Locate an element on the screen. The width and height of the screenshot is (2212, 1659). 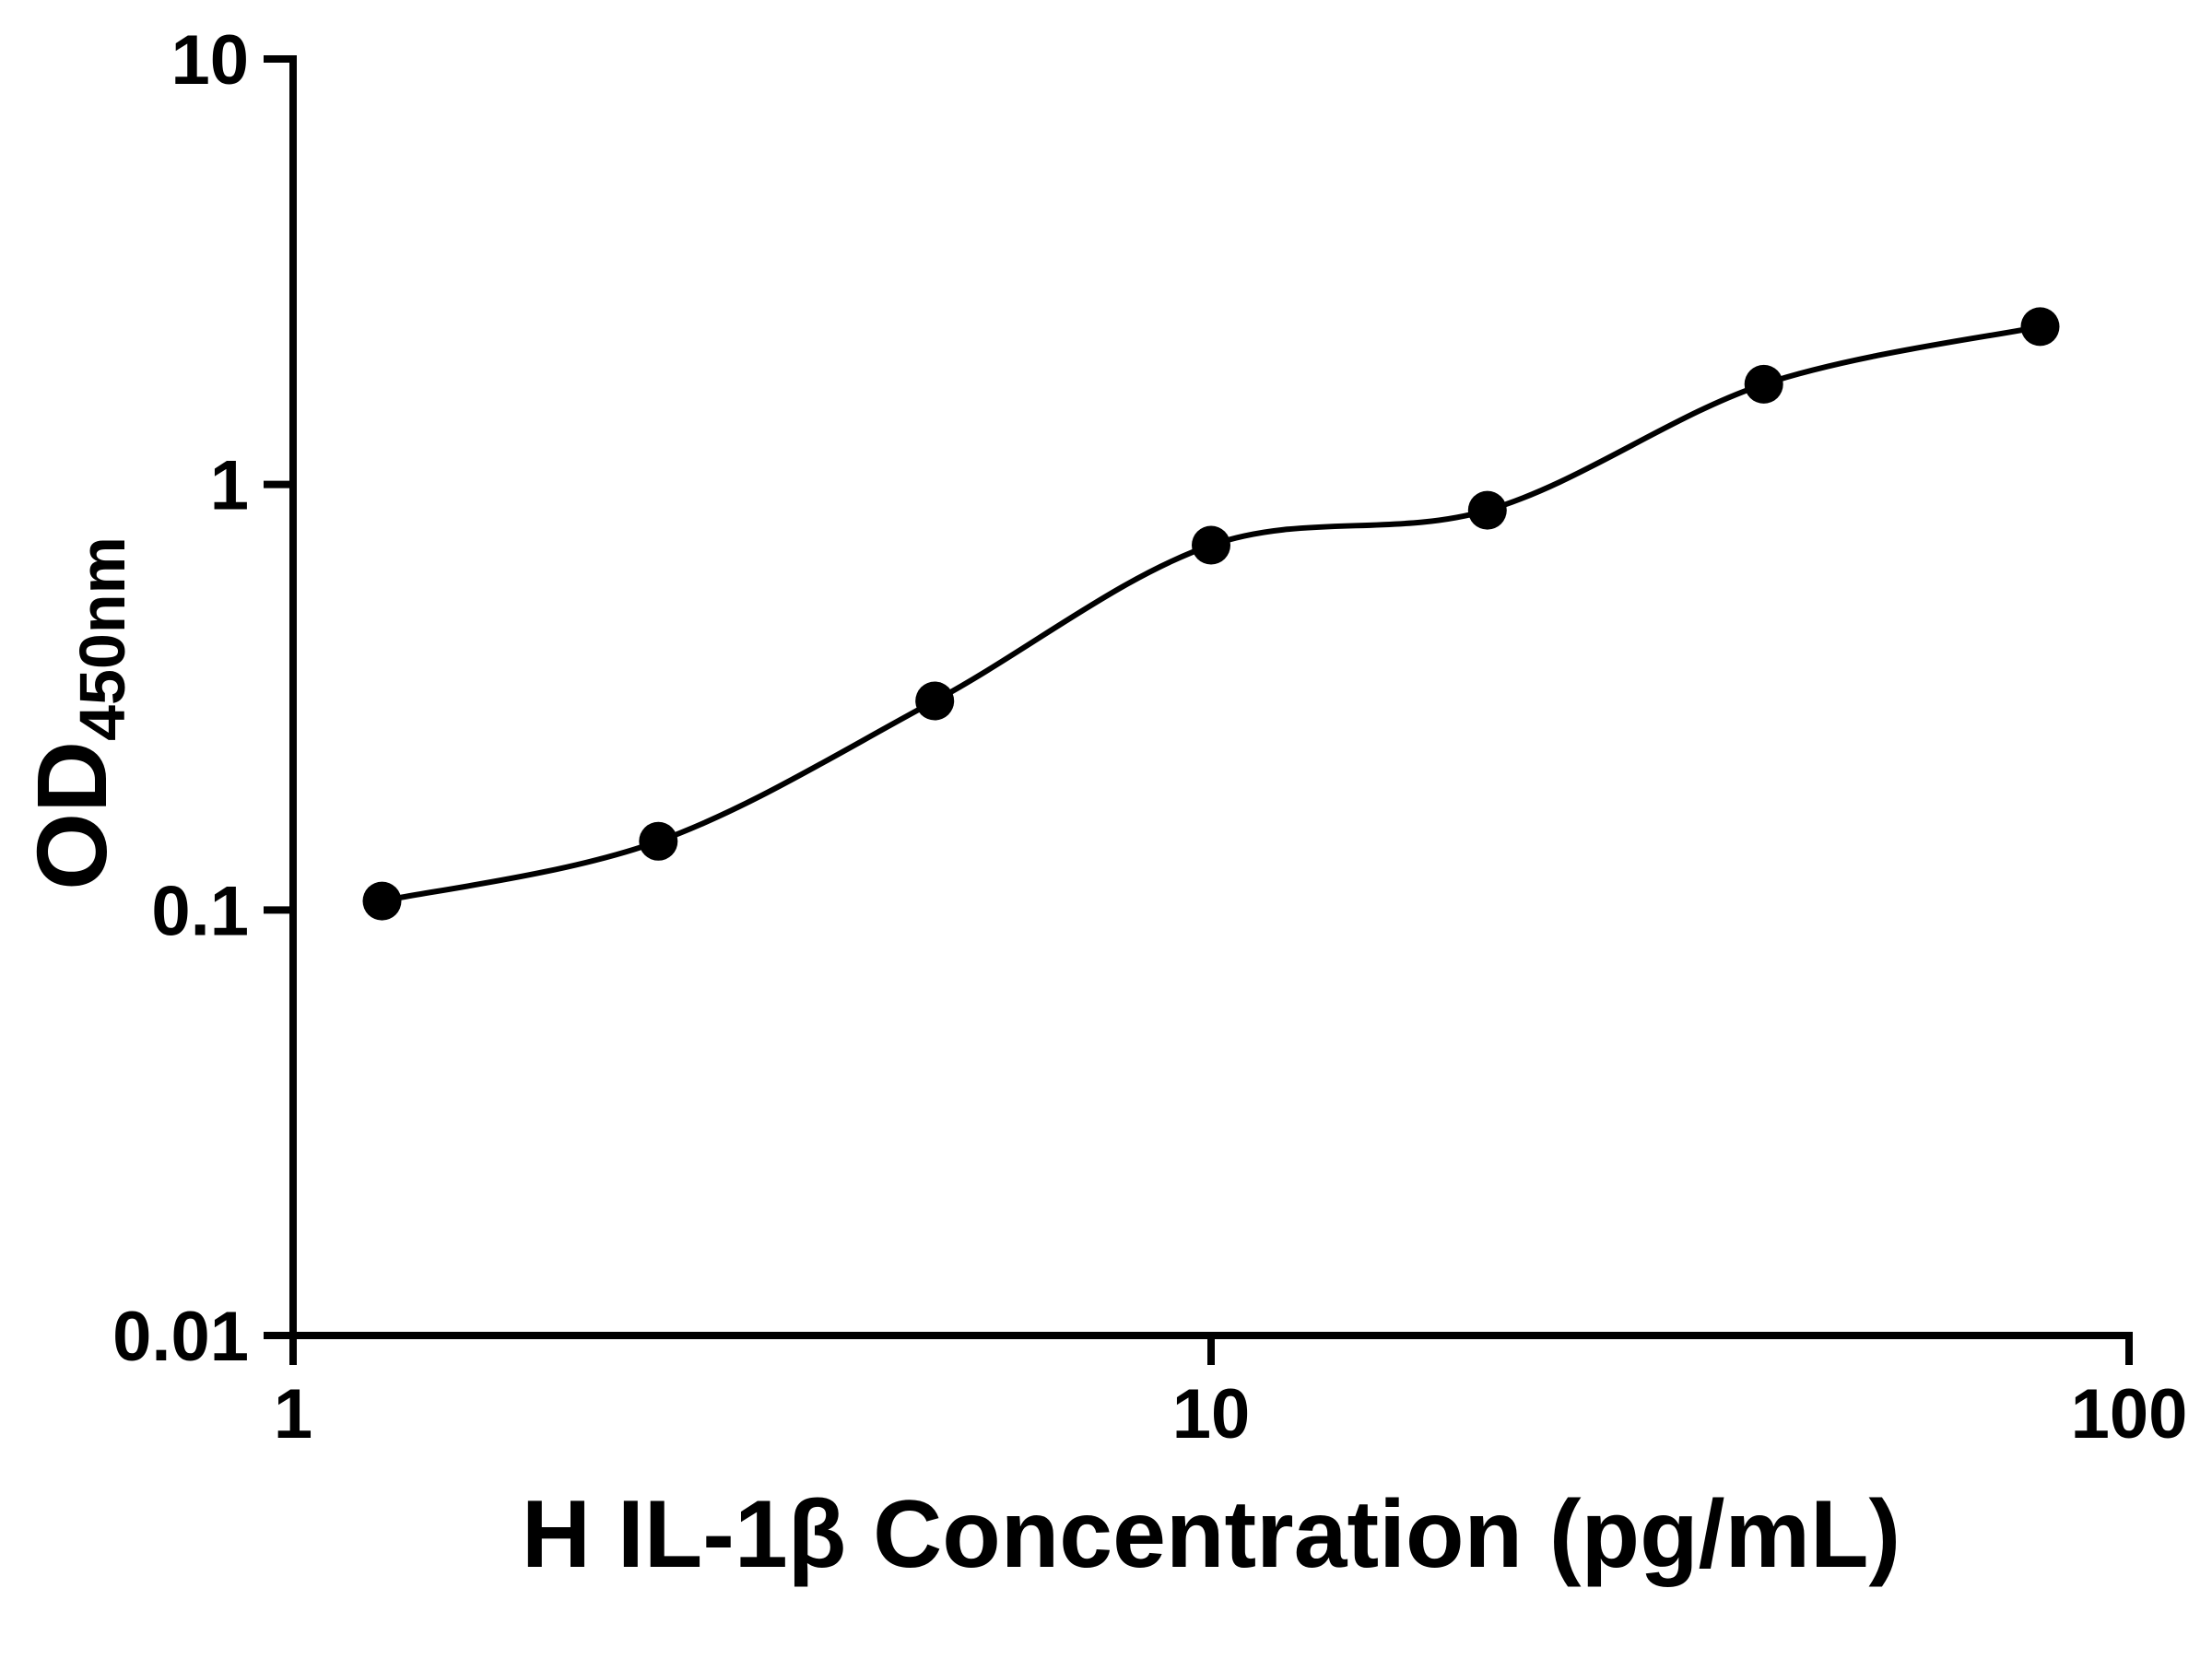
x-tick-label: 10 is located at coordinates (1211, 1414).